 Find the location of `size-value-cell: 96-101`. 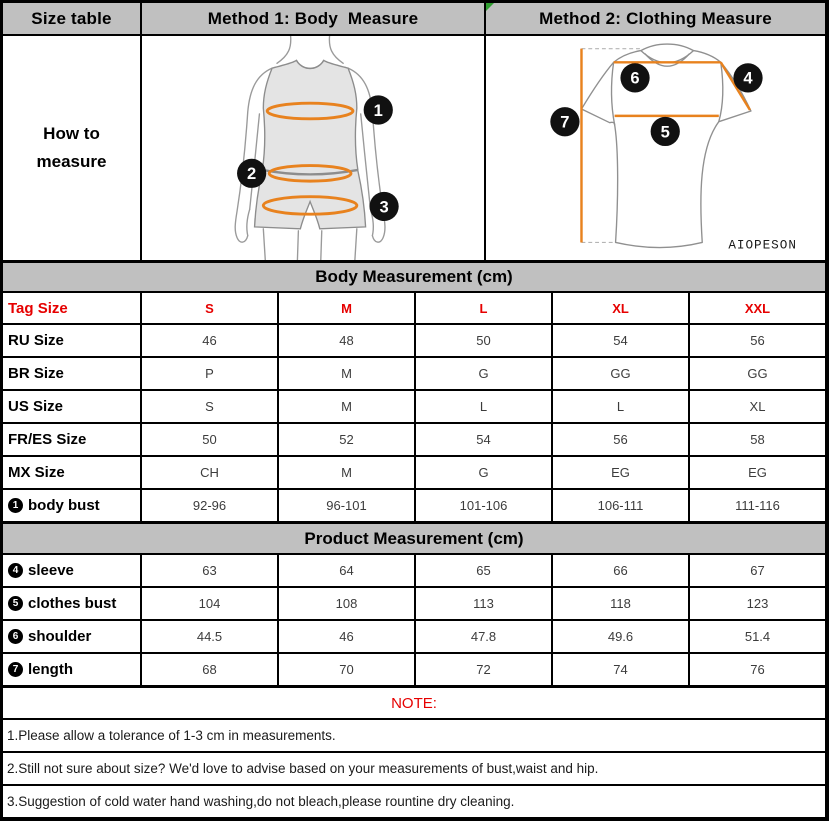

size-value-cell: 96-101 is located at coordinates (345, 505).